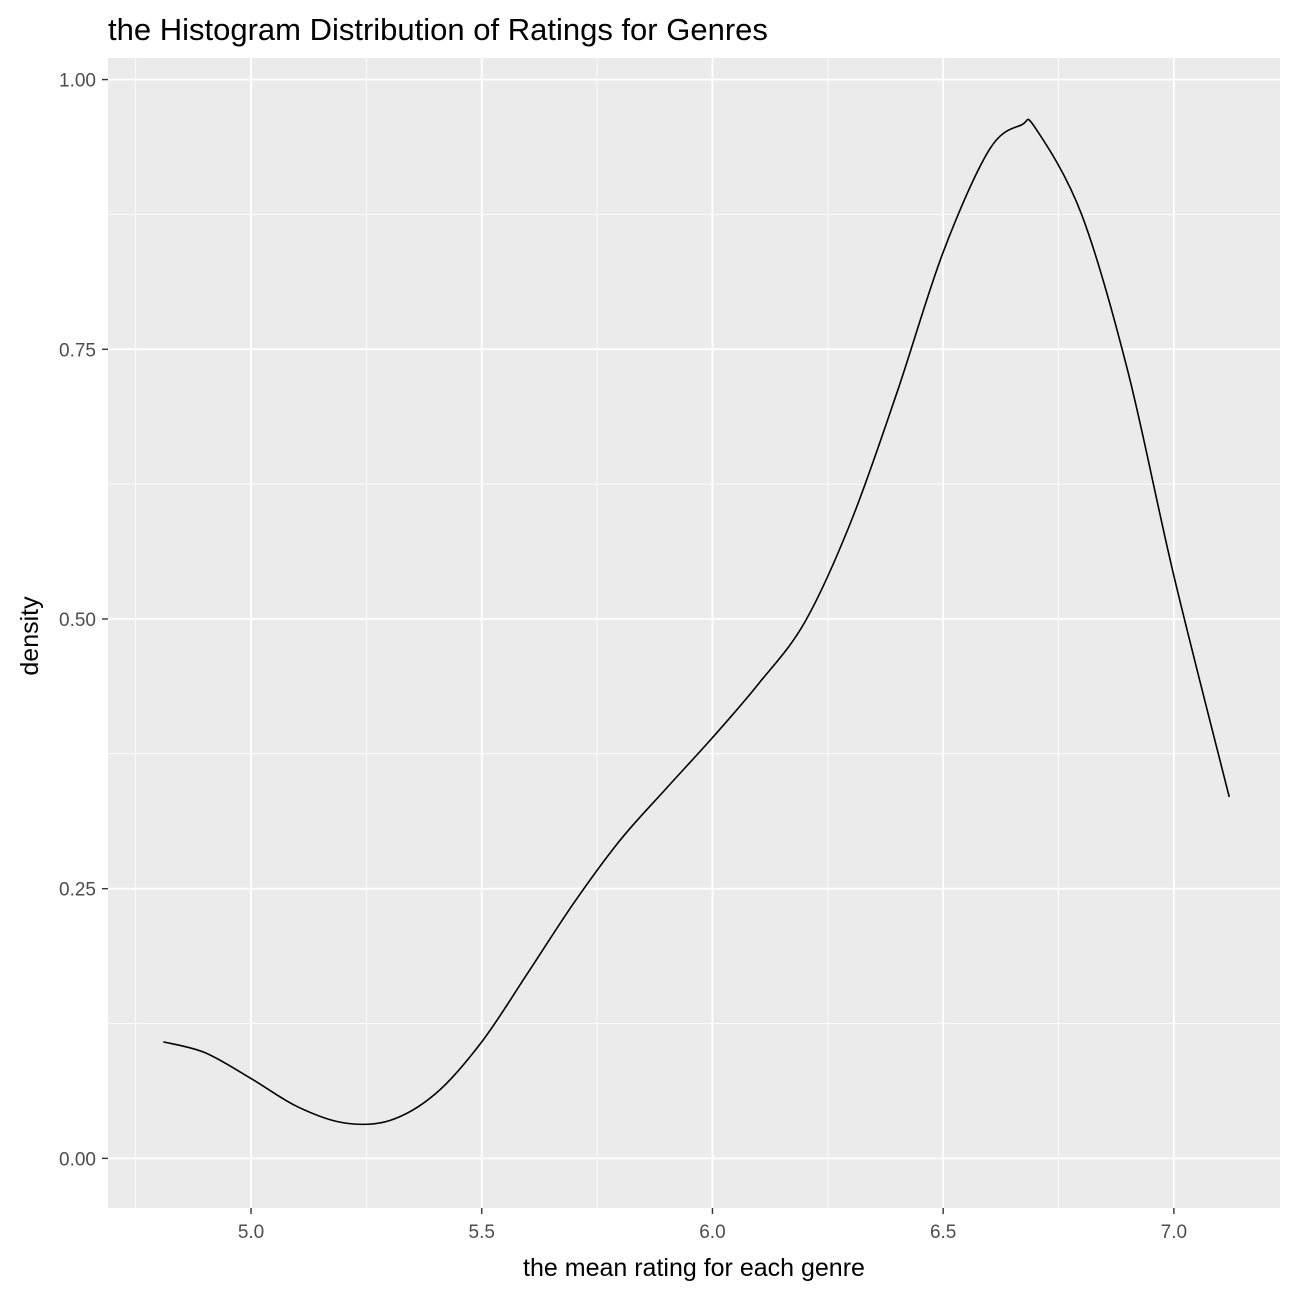  I want to click on y-tick-label: 1.00, so click(77, 81).